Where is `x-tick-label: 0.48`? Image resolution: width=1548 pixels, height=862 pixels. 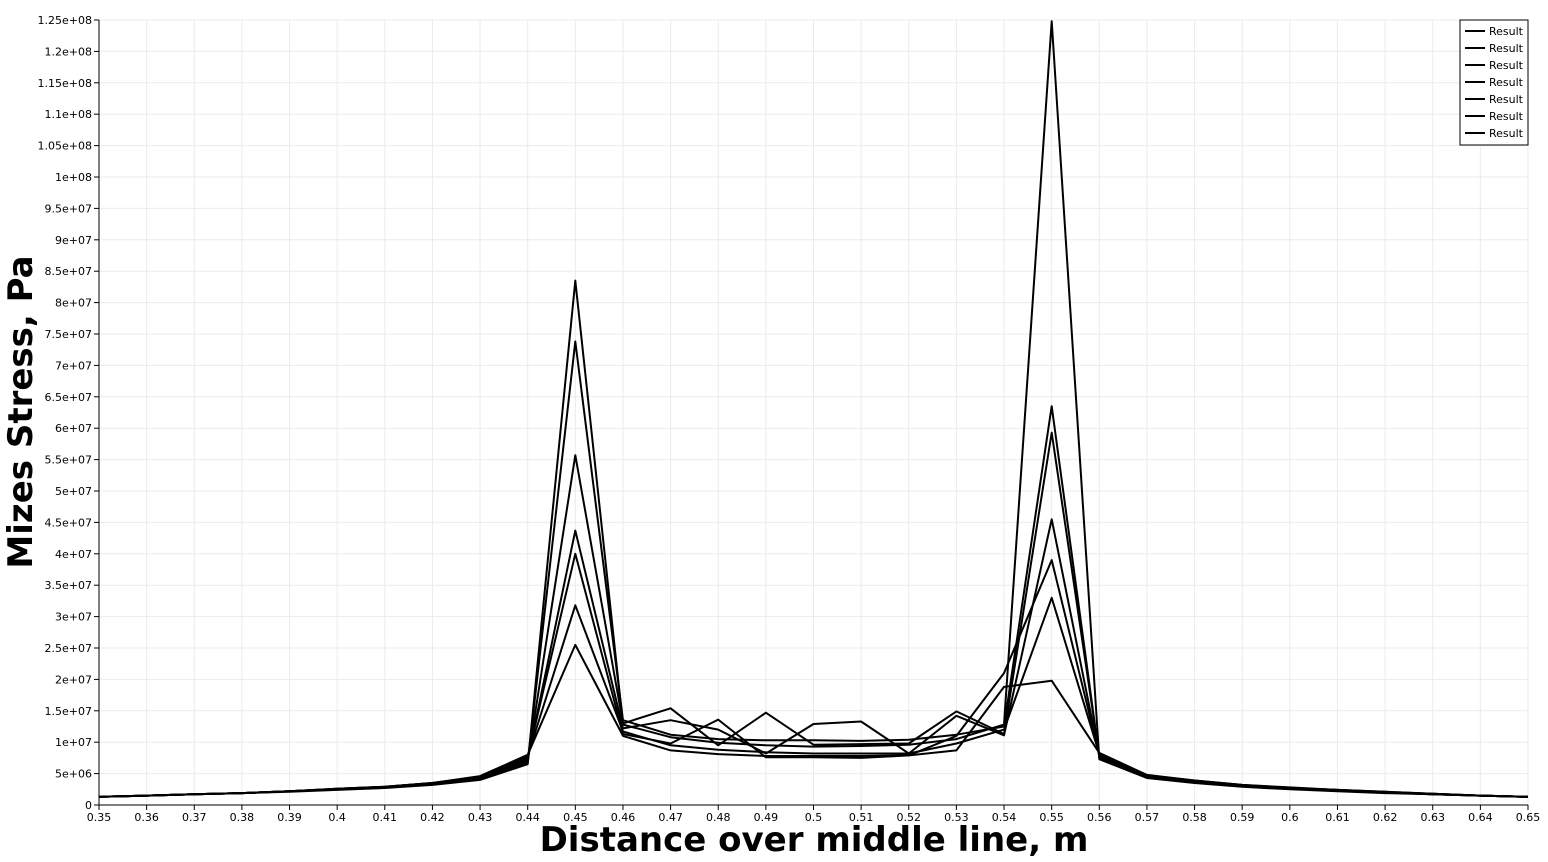 x-tick-label: 0.48 is located at coordinates (718, 817).